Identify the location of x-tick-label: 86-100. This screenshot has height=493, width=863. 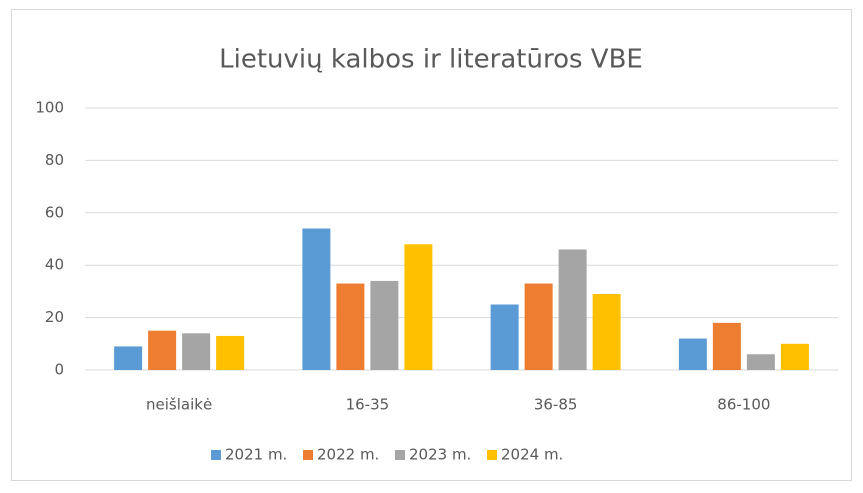
(743, 405).